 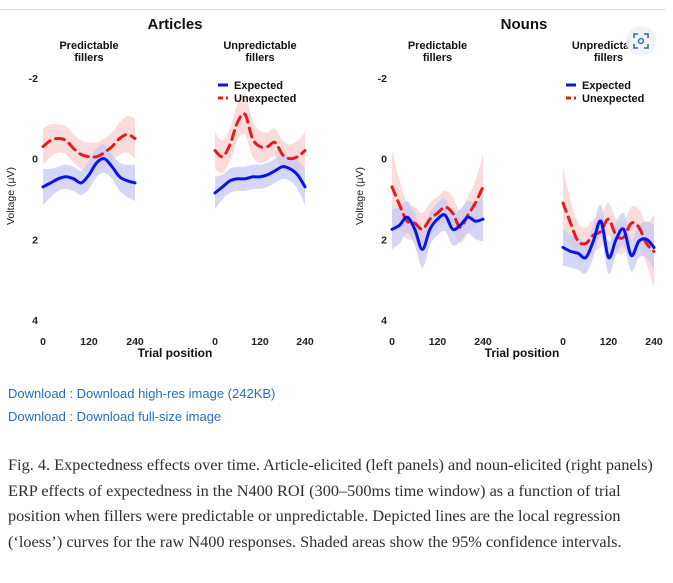 I want to click on group-title-nouns: Nouns, so click(x=524, y=24).